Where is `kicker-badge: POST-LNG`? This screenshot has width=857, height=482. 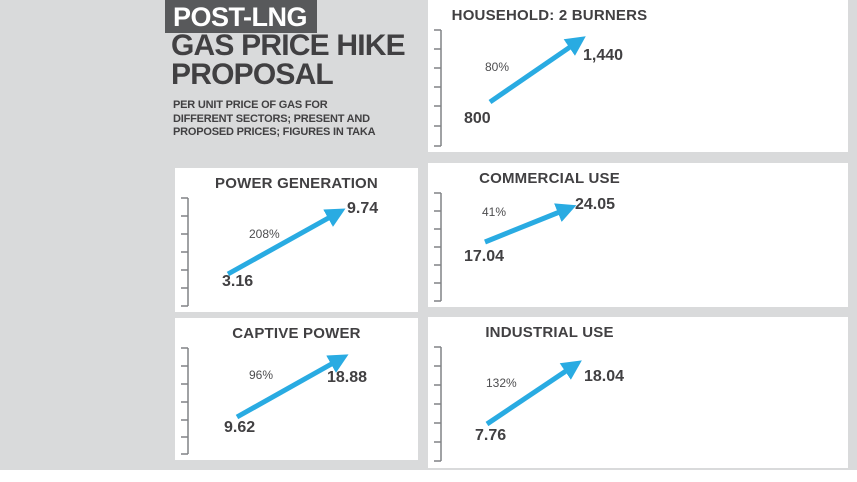 kicker-badge: POST-LNG is located at coordinates (241, 16).